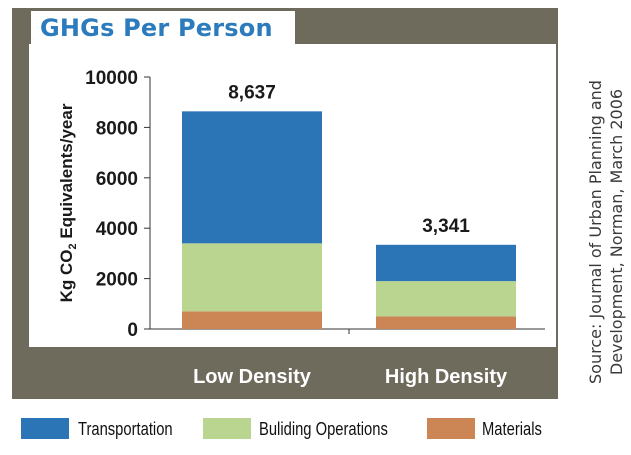 This screenshot has width=631, height=455. Describe the element at coordinates (451, 428) in the screenshot. I see `legend-swatch-materials` at that location.